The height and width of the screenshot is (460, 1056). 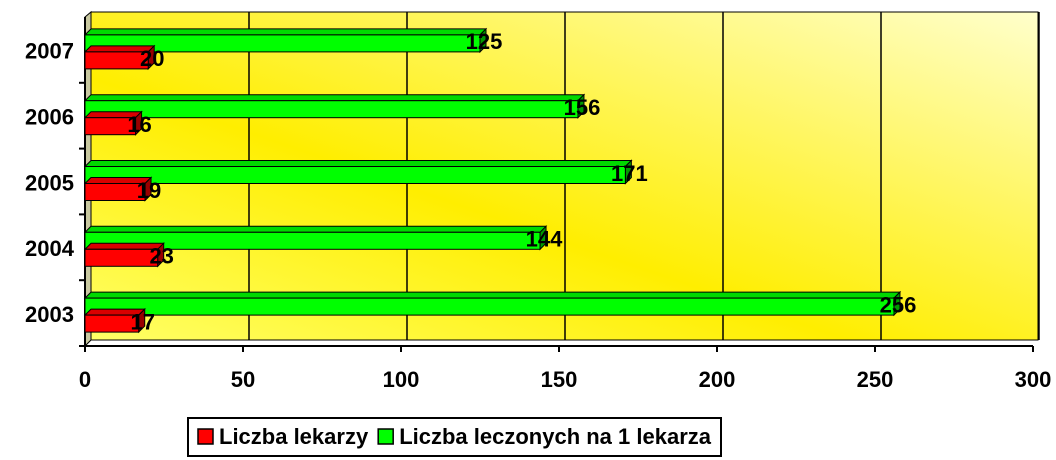 I want to click on data-label: 144, so click(x=544, y=239).